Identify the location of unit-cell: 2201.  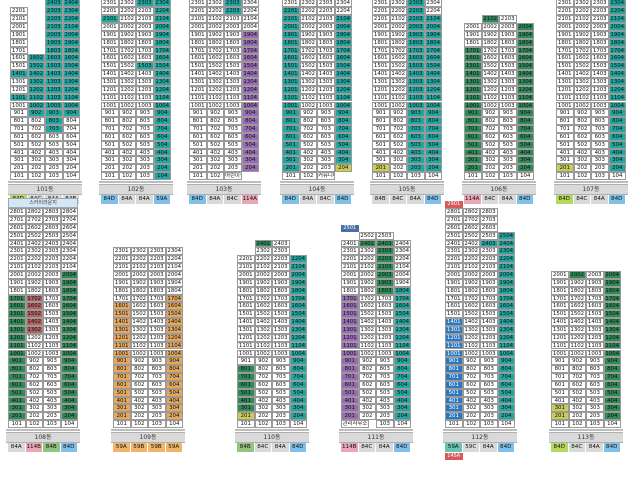
(381, 11).